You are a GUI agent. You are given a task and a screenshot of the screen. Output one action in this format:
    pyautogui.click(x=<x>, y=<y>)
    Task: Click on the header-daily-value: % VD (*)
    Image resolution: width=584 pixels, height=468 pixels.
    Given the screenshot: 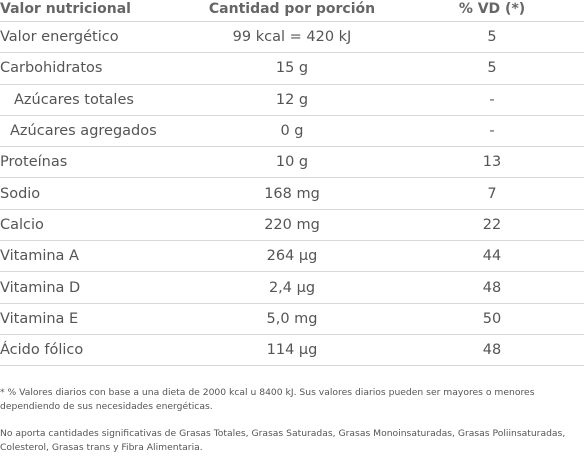 What is the action you would take?
    pyautogui.click(x=492, y=9)
    